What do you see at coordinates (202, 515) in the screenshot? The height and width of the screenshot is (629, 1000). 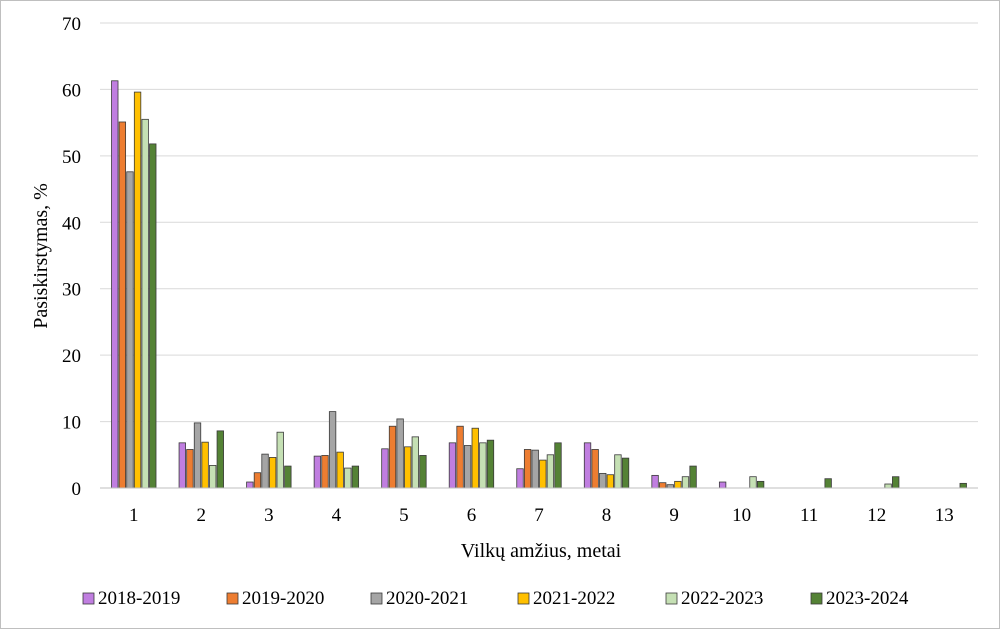 I see `x-tick-label: 2` at bounding box center [202, 515].